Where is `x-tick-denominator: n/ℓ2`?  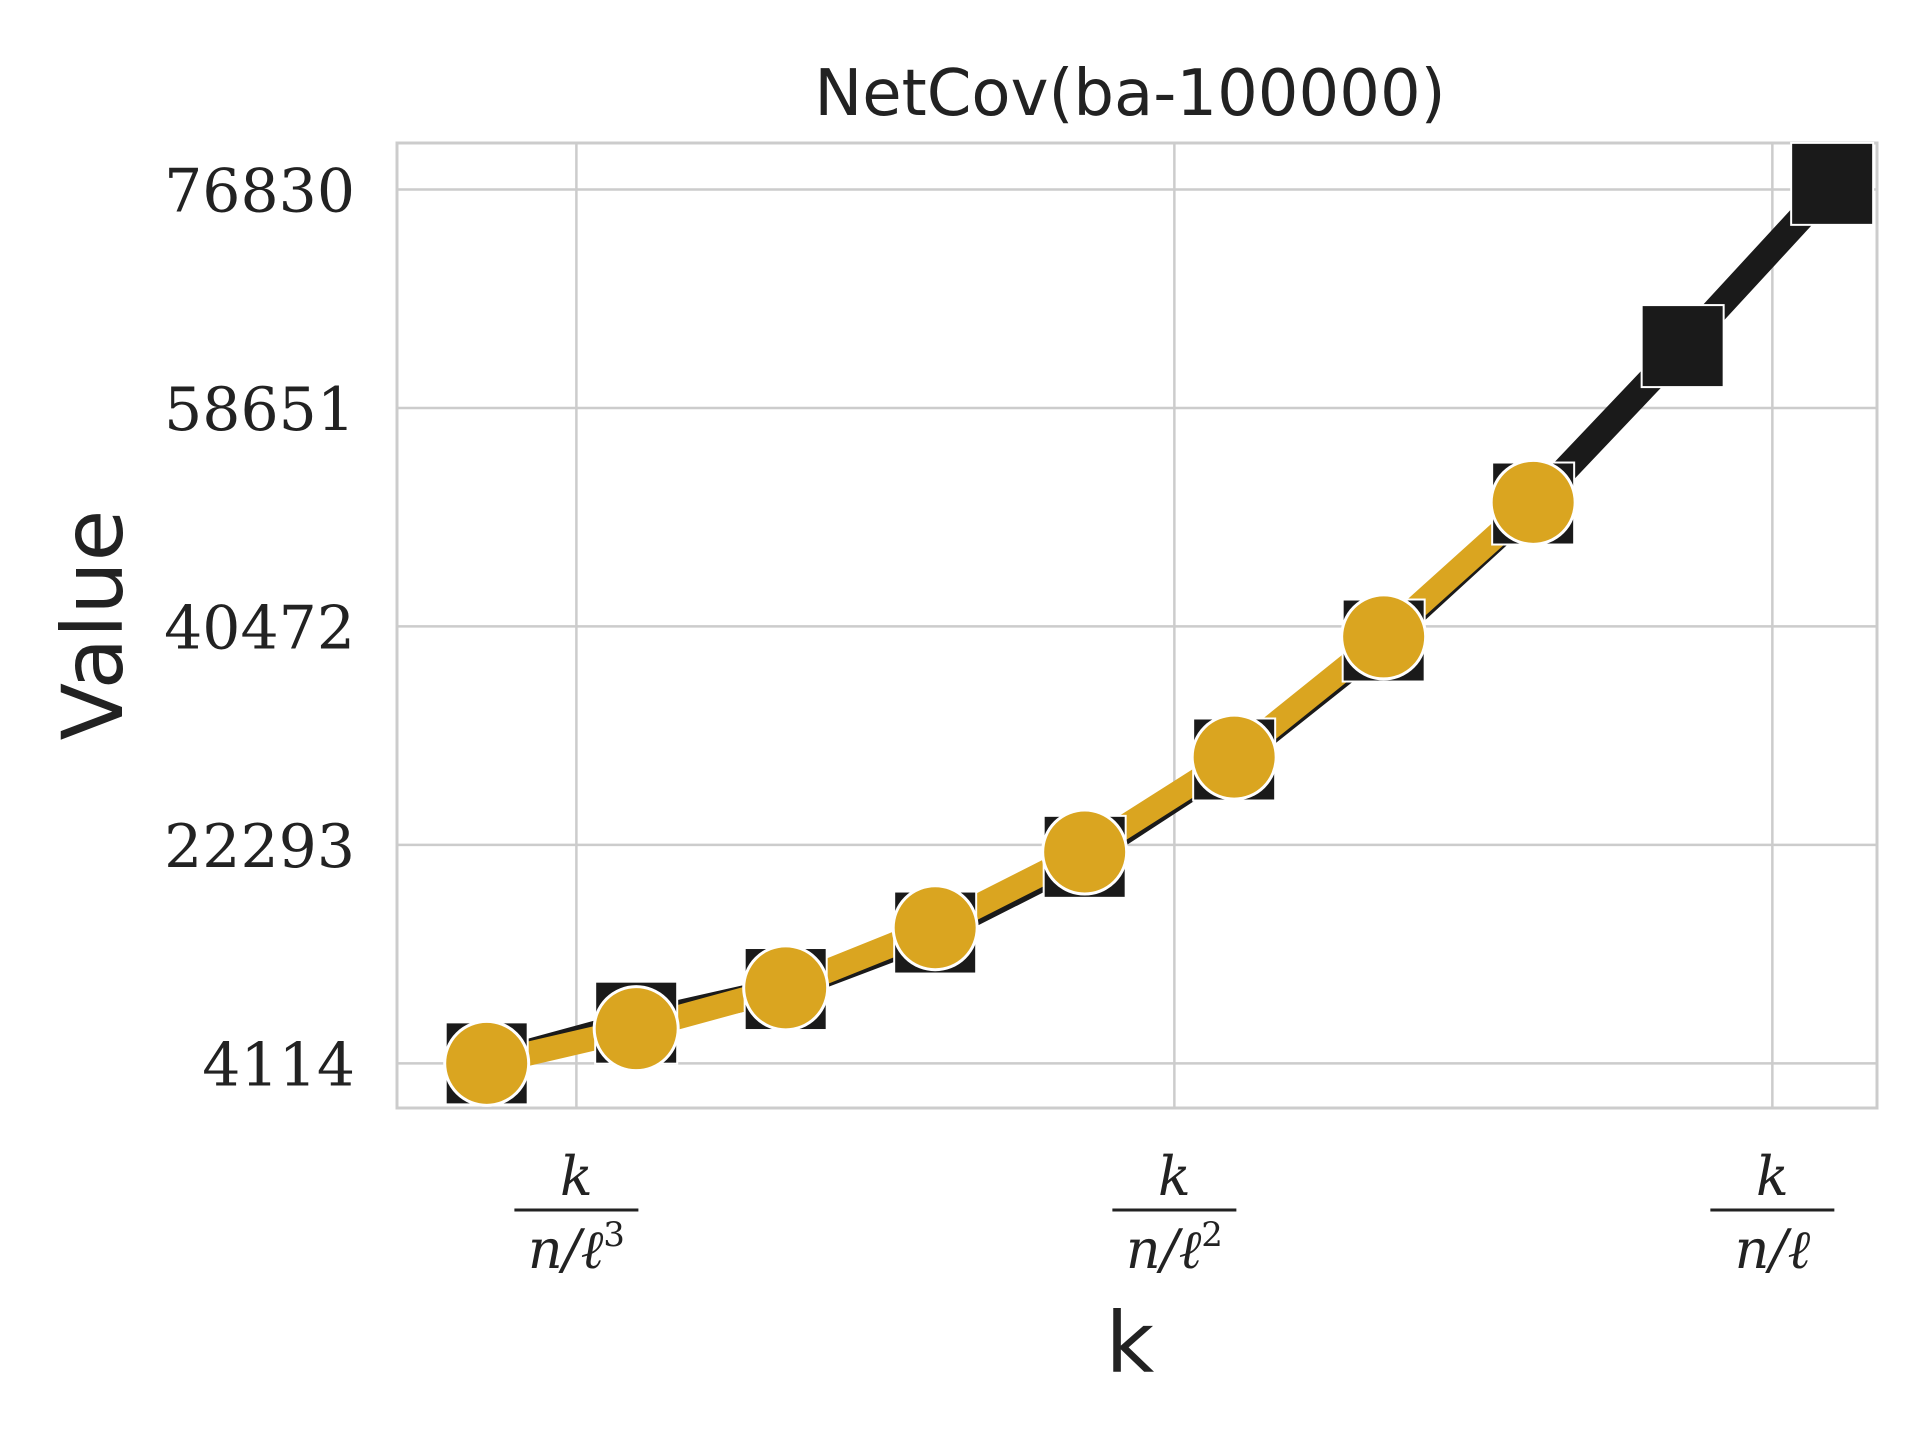 x-tick-denominator: n/ℓ2 is located at coordinates (1174, 1248).